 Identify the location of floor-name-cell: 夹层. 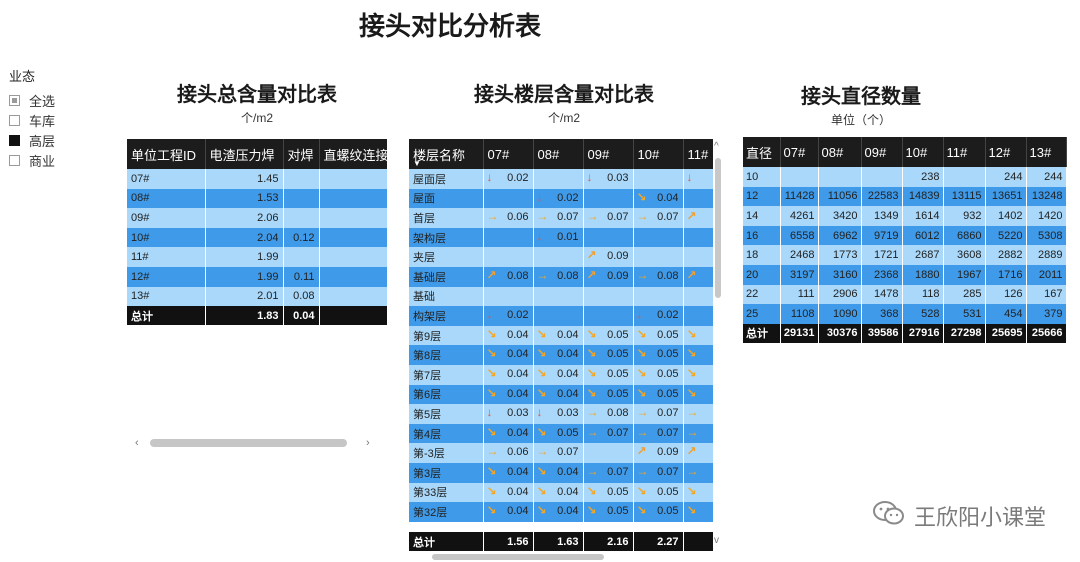
(446, 257).